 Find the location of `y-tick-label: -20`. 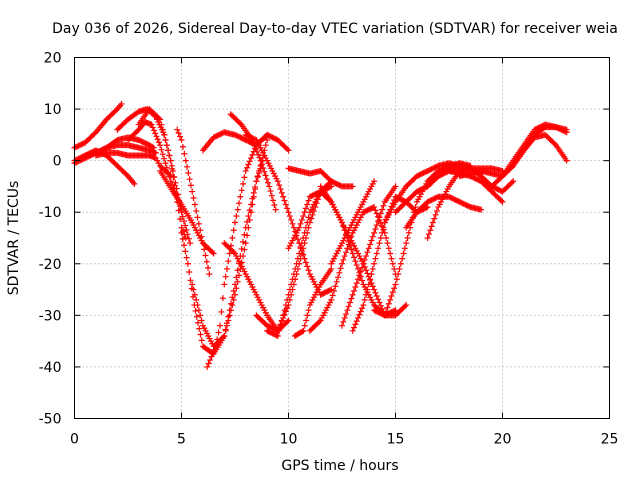

y-tick-label: -20 is located at coordinates (50, 265).